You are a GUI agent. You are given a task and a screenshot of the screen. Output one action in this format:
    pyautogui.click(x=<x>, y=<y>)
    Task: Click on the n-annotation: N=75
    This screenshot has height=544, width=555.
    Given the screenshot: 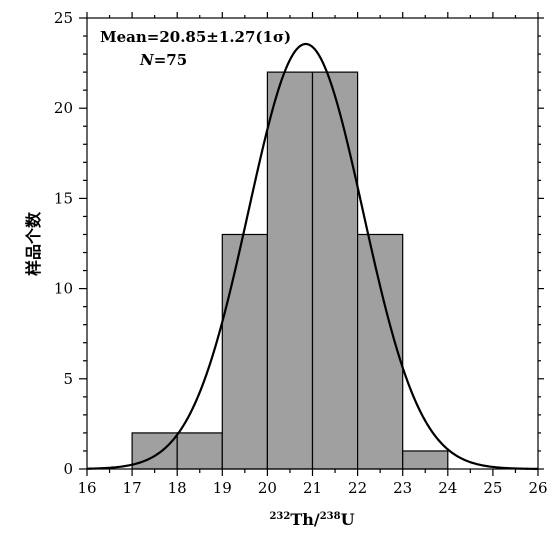 What is the action you would take?
    pyautogui.click(x=163, y=60)
    